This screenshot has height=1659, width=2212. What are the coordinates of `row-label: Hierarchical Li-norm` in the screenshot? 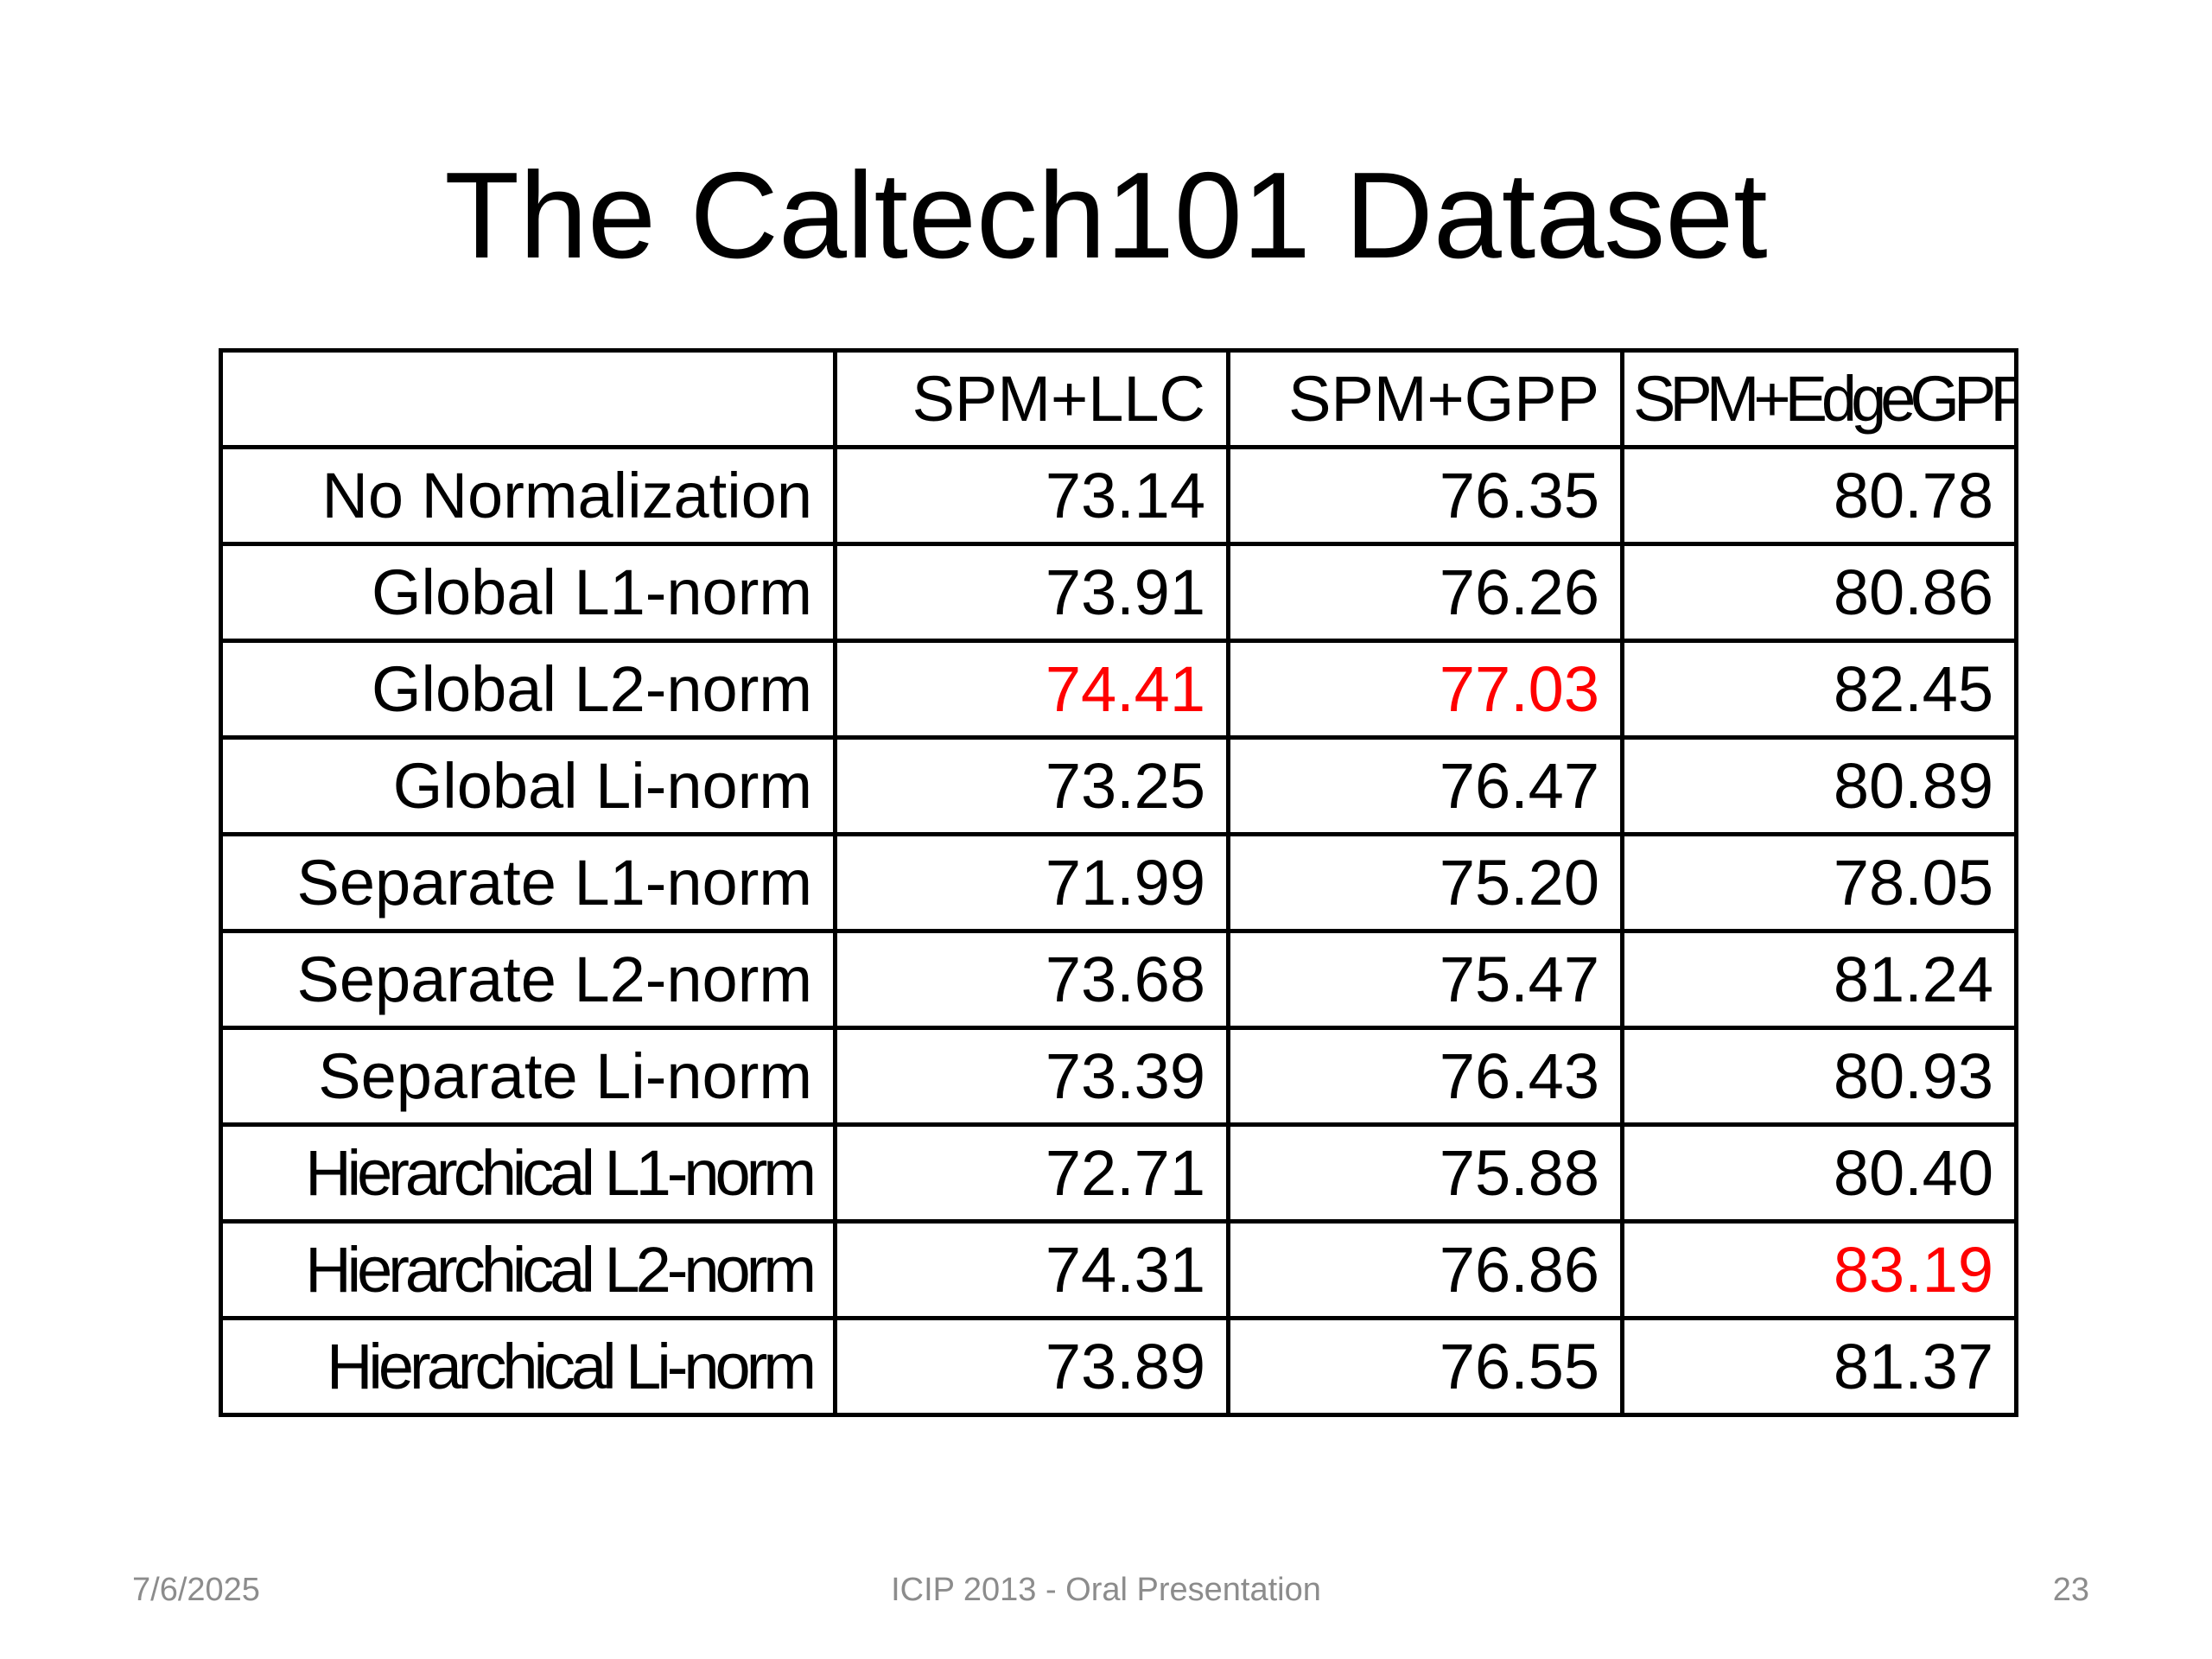 It's located at (528, 1366).